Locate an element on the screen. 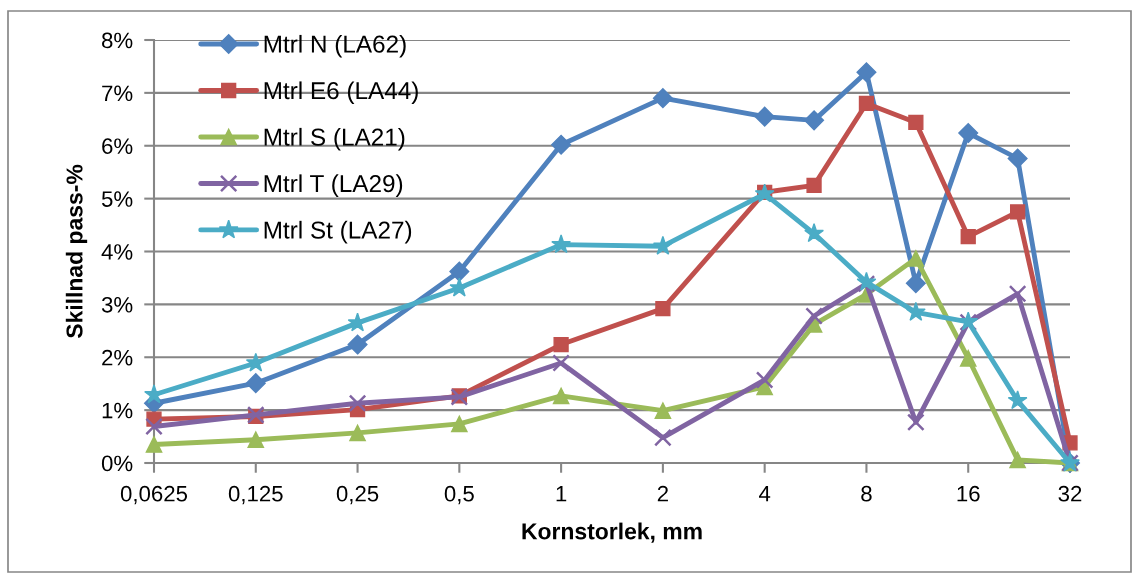 This screenshot has height=580, width=1139. legend-label: Mtrl T (LA29) is located at coordinates (333, 185).